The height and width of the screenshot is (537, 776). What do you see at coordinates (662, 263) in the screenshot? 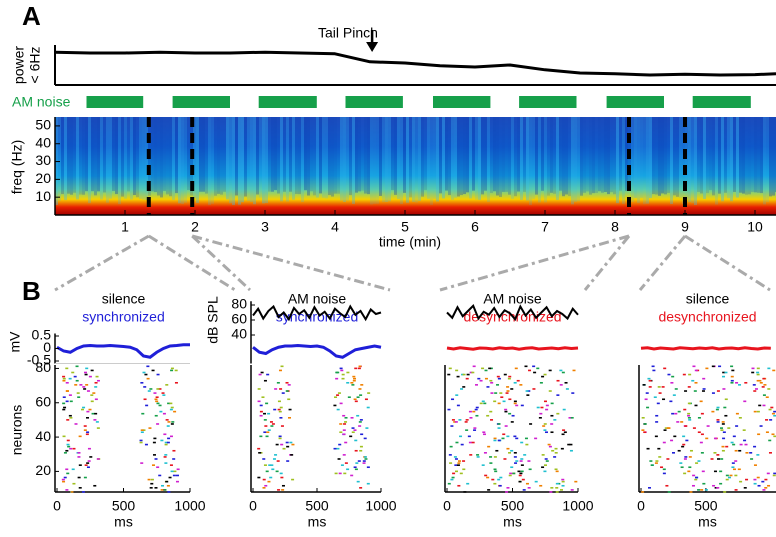
I see `connector` at bounding box center [662, 263].